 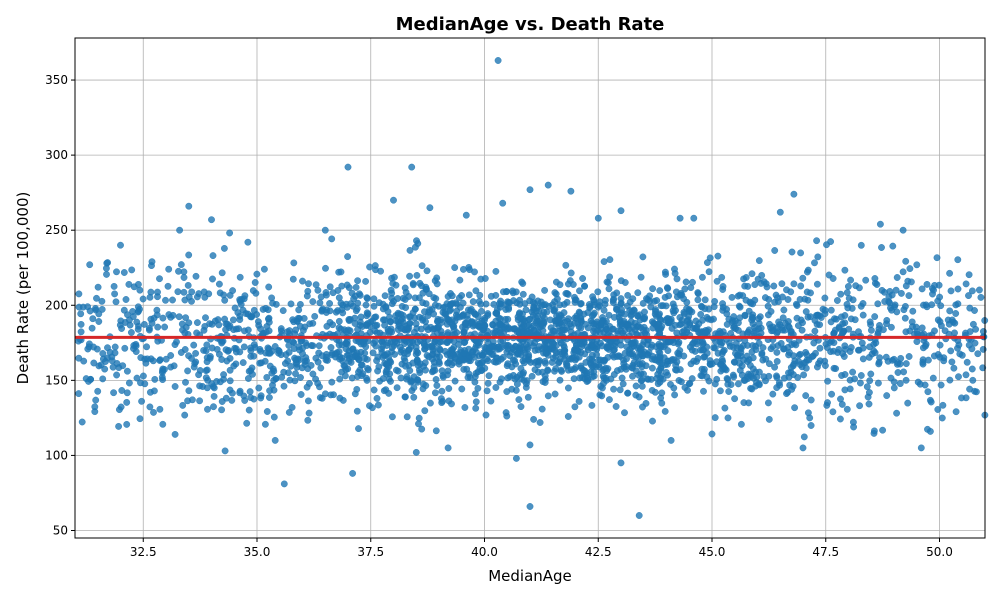 I want to click on x-tick-label: 35.0, so click(x=257, y=552).